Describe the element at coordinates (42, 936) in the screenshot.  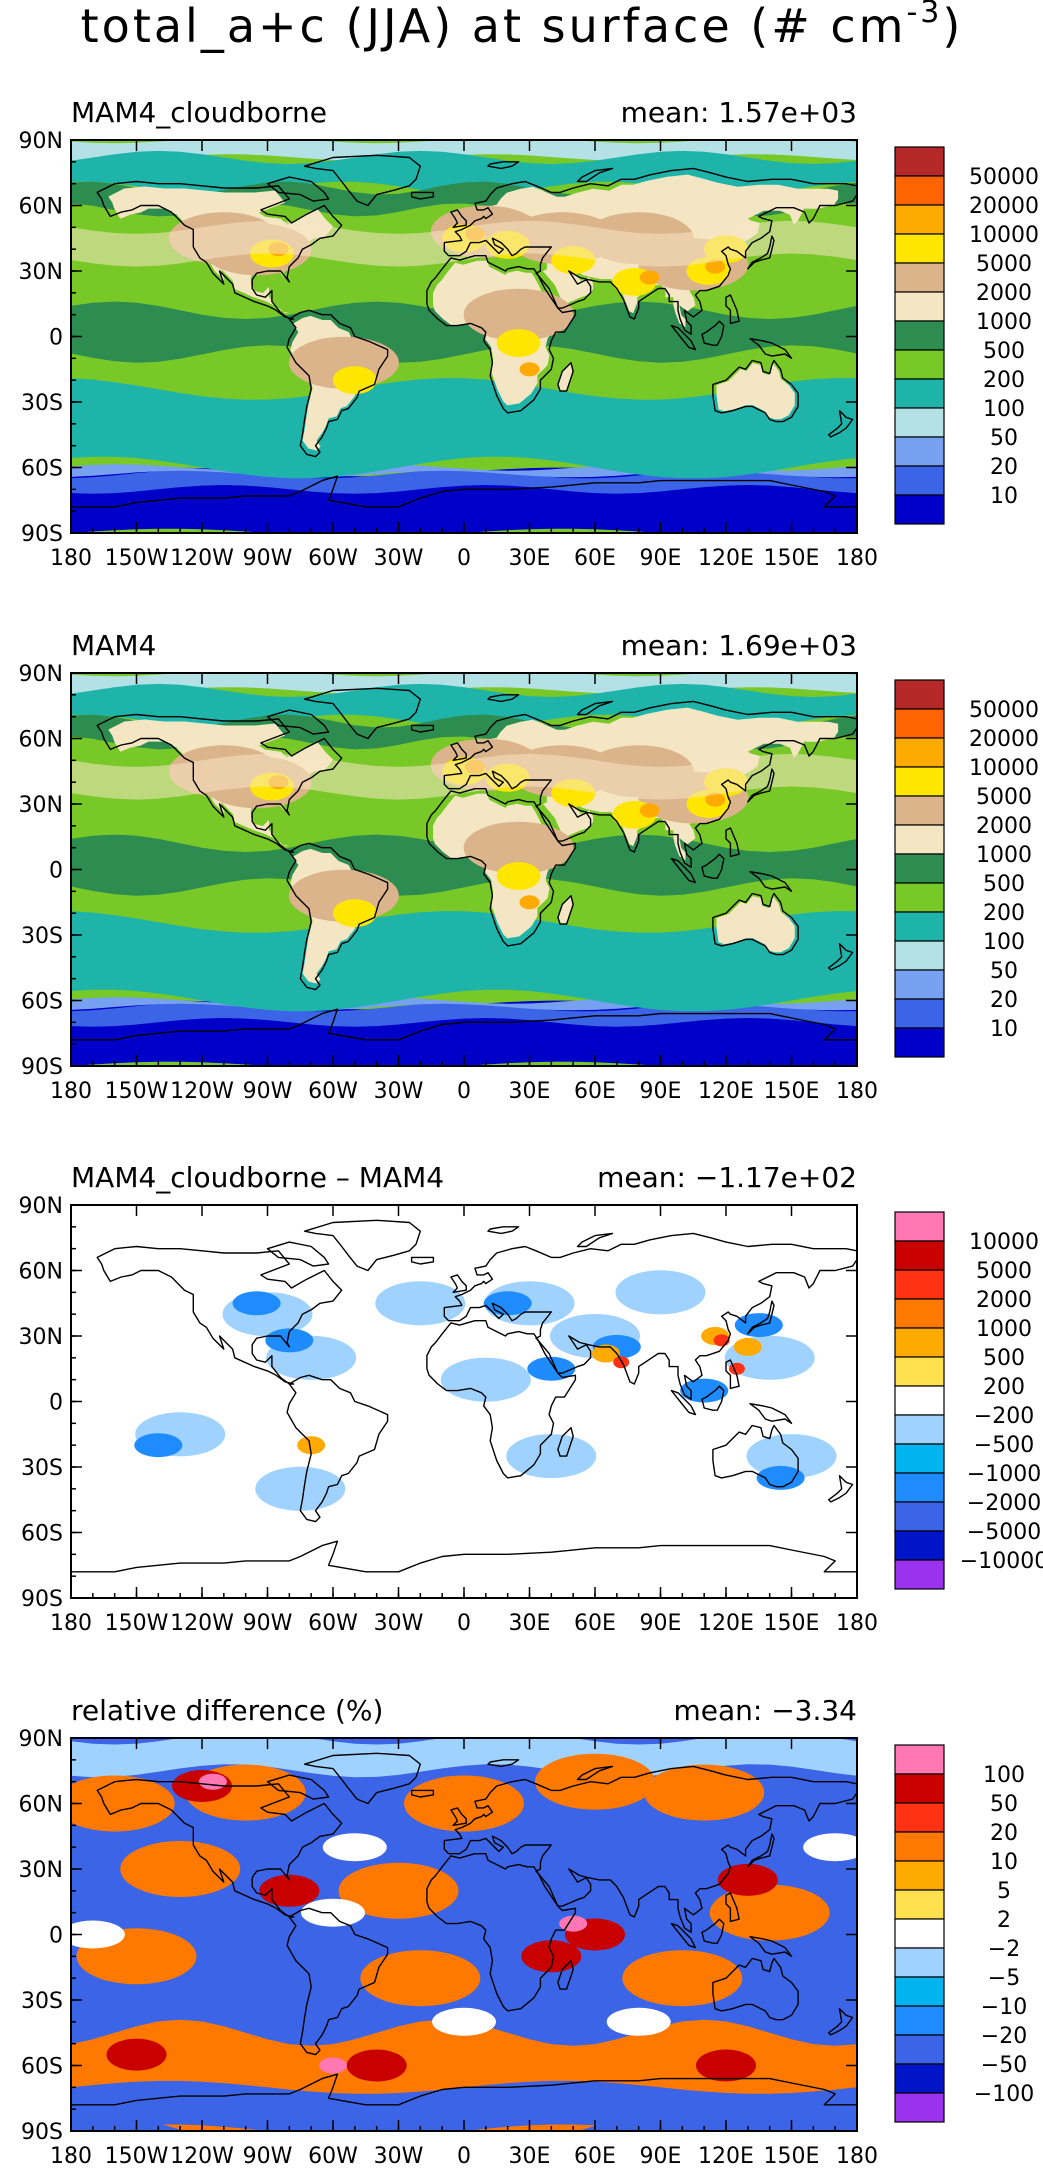
I see `y-tick-label: 30S` at that location.